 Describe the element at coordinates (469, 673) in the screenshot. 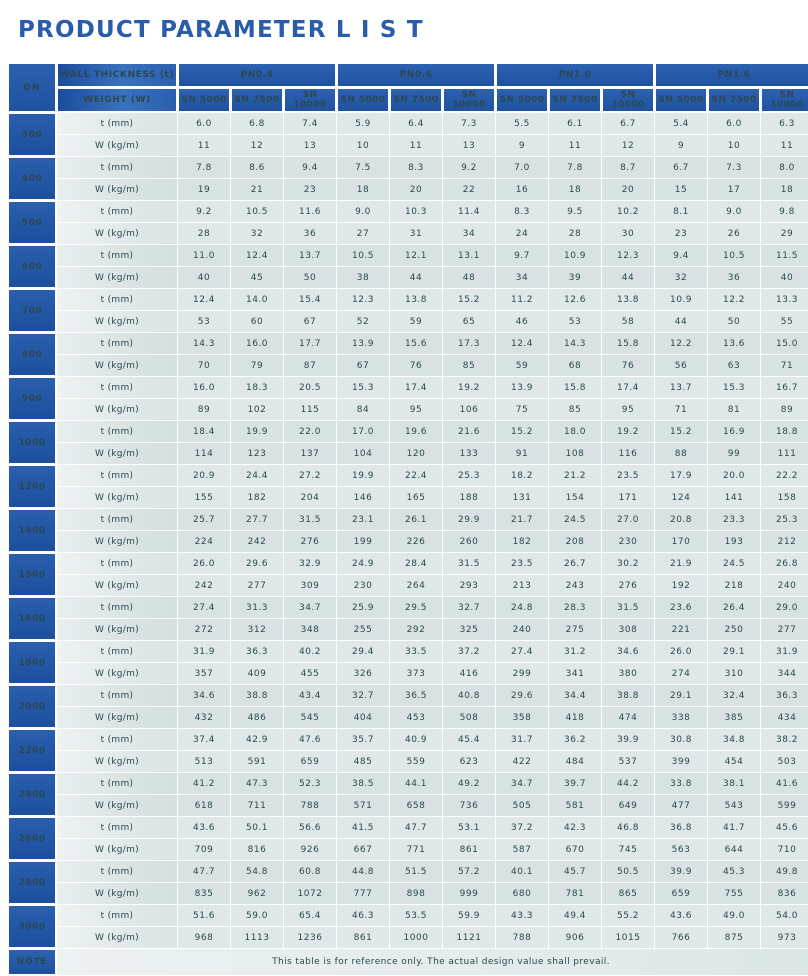

I see `weight-value-cell: 416` at that location.